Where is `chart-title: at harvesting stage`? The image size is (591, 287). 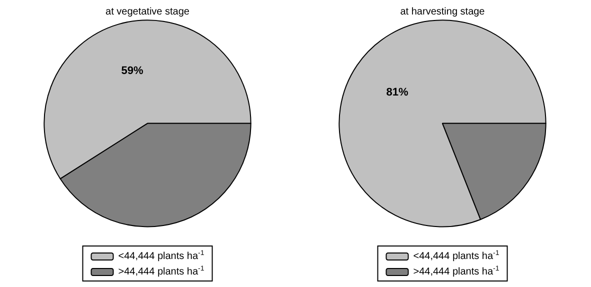
chart-title: at harvesting stage is located at coordinates (443, 12).